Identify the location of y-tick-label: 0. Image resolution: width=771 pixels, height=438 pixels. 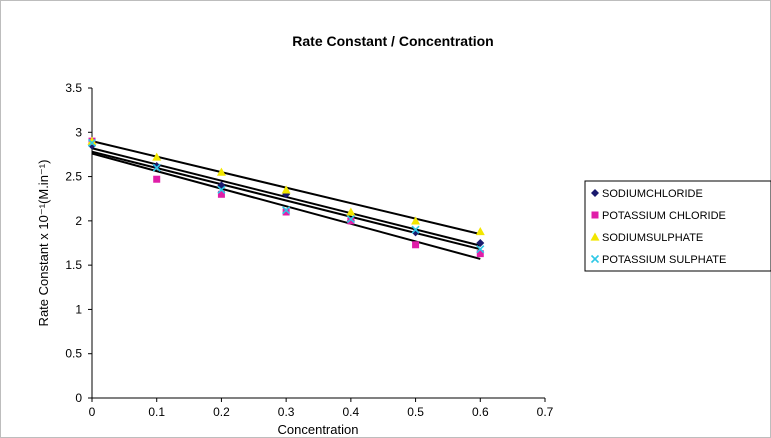
(78, 398).